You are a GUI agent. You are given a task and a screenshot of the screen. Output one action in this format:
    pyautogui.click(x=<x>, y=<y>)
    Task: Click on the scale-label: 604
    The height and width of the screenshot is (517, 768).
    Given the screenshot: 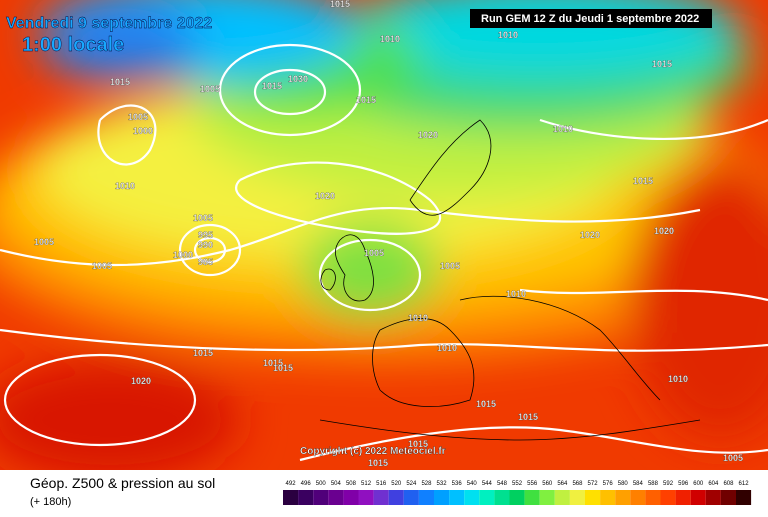 What is the action you would take?
    pyautogui.click(x=713, y=484)
    